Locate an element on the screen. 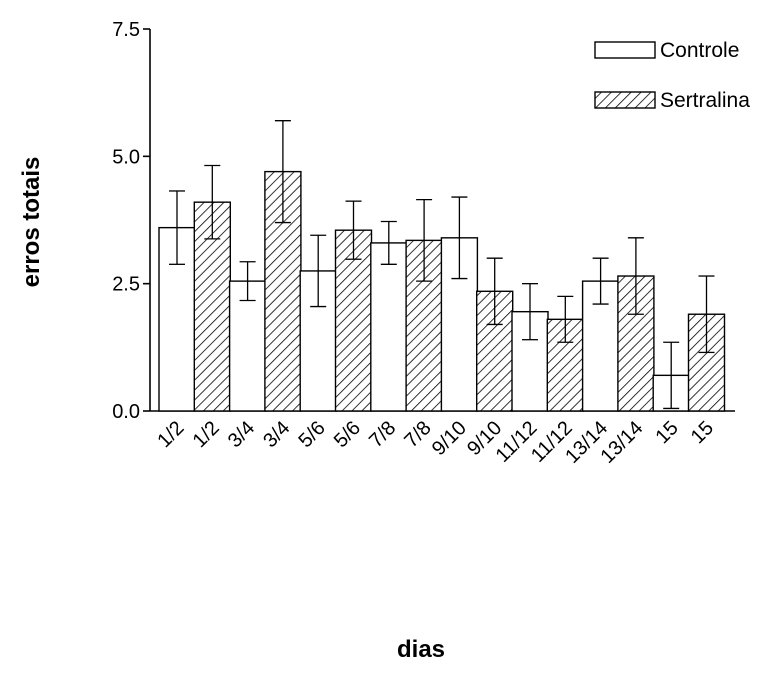 The height and width of the screenshot is (688, 781). legend-label-sertralina: Sertralina is located at coordinates (705, 100).